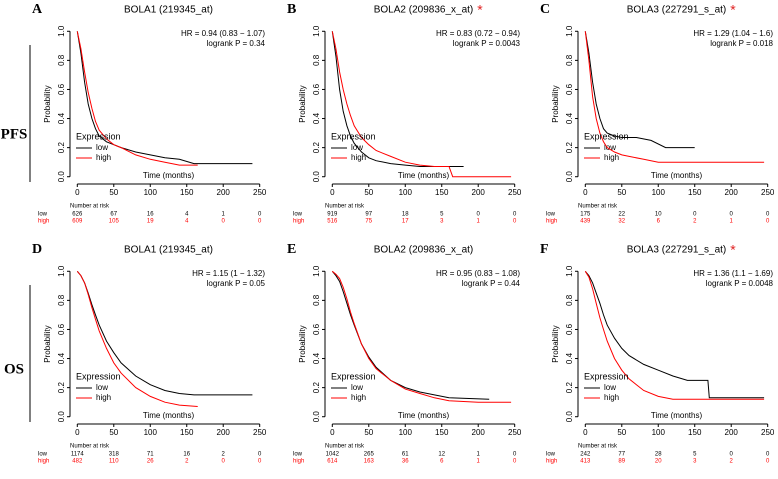  I want to click on risk-value: 6, so click(659, 222).